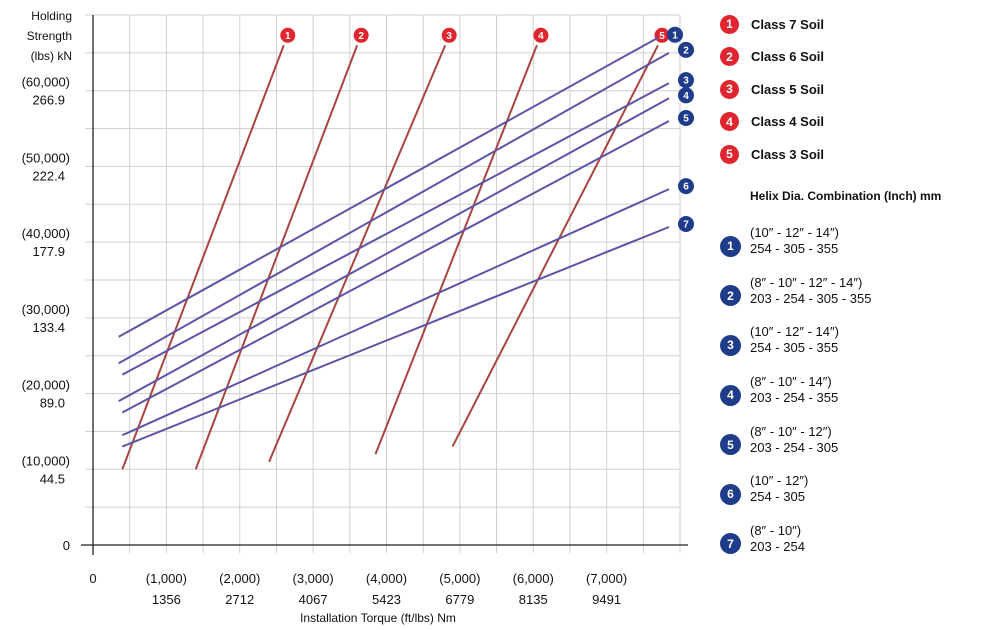 Image resolution: width=988 pixels, height=630 pixels. I want to click on helix-legend-badge: 6, so click(730, 494).